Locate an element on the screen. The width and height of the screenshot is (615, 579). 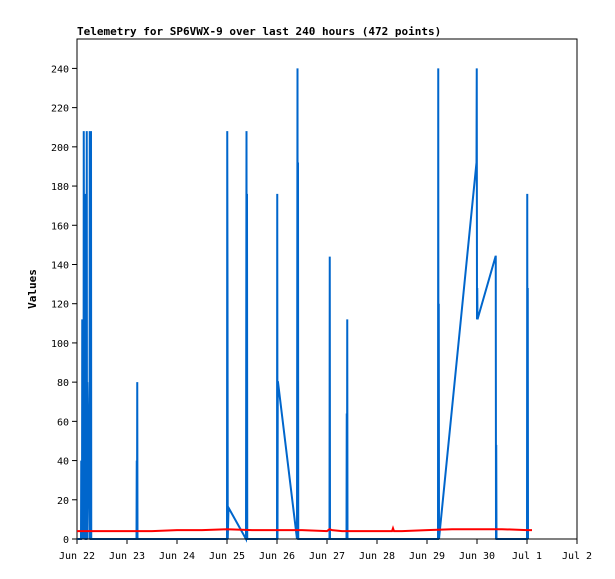
x-tick-label: Jul 1 is located at coordinates (527, 556).